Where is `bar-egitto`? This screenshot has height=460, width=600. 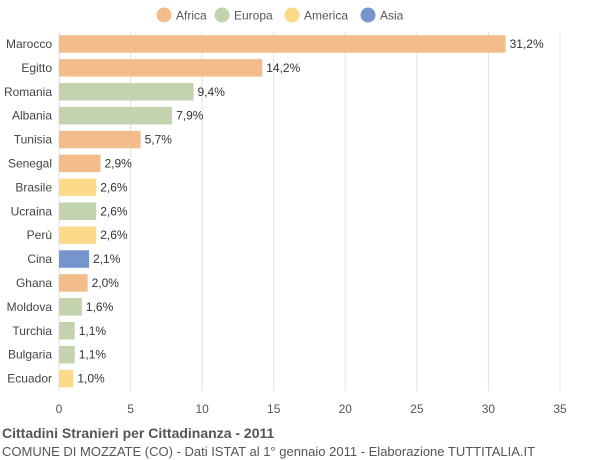
bar-egitto is located at coordinates (161, 68).